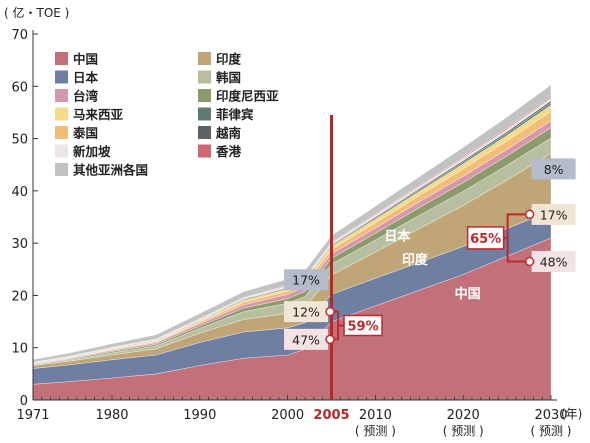 The width and height of the screenshot is (590, 443). Describe the element at coordinates (111, 415) in the screenshot. I see `x-tick-label-1980: 1980` at that location.